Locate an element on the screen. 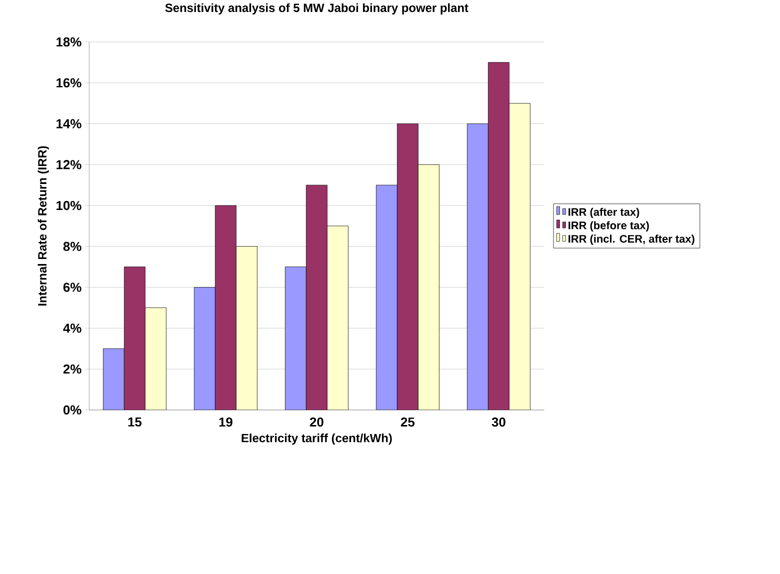 This screenshot has height=574, width=780. y-tick-label: 14% is located at coordinates (69, 124).